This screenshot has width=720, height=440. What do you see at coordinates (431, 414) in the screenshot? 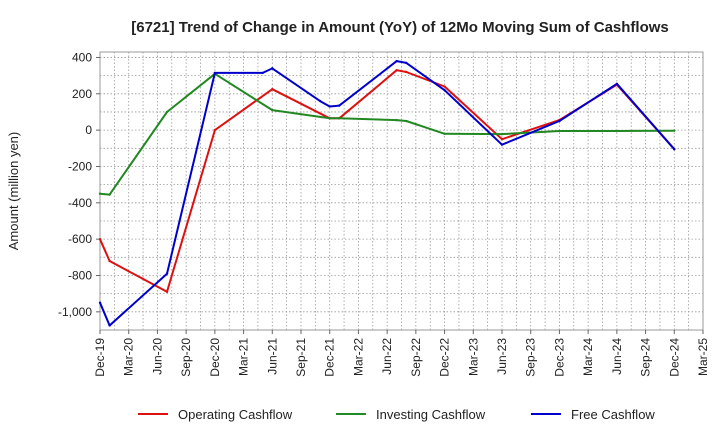
I see `legend-label-investing-cashflow: Investing Cashflow` at bounding box center [431, 414].